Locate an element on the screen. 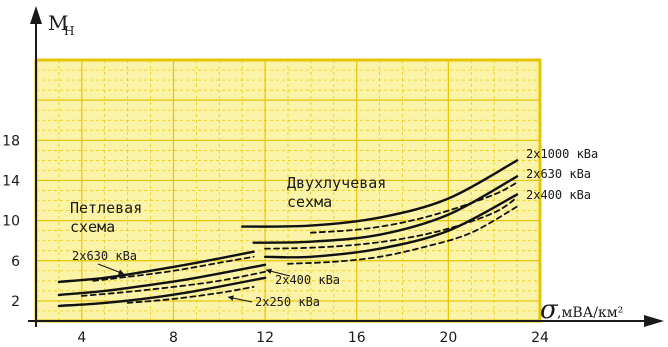 The height and width of the screenshot is (347, 668). group-label-line: схема is located at coordinates (92, 227).